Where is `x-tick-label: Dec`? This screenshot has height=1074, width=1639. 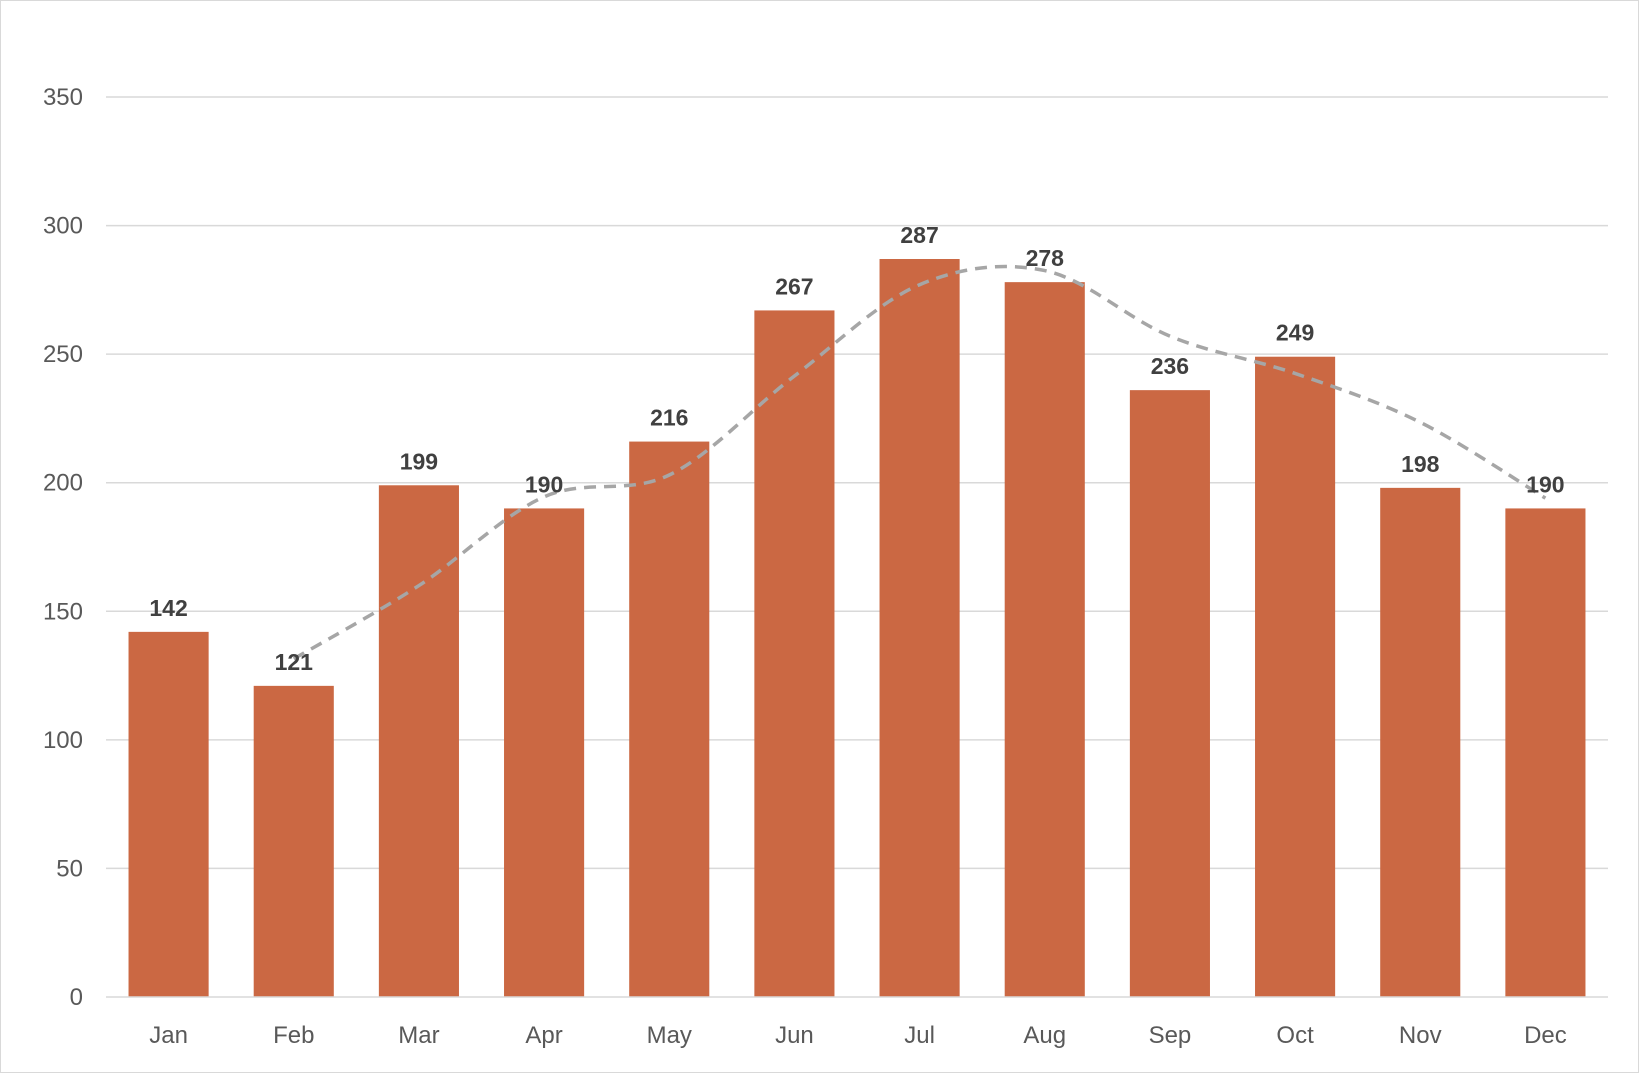
x-tick-label: Dec is located at coordinates (1545, 1035).